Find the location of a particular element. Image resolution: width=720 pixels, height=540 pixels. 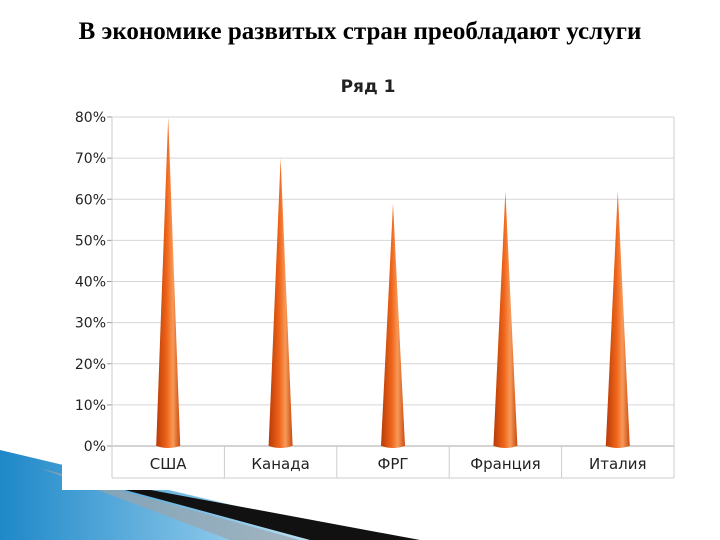

y-tick-label: 10% is located at coordinates (90, 406).